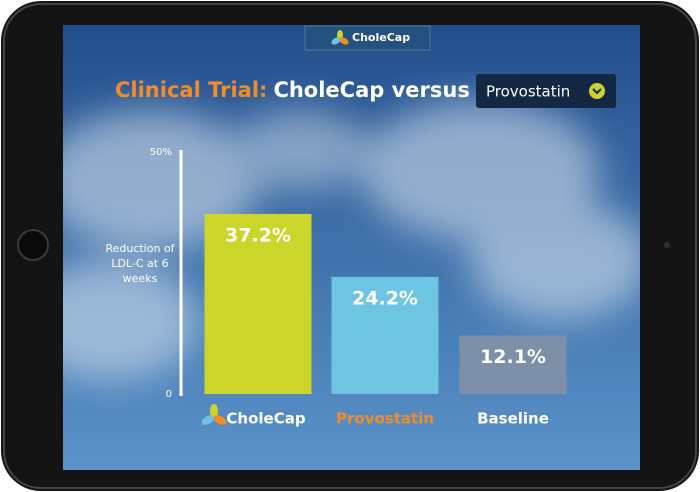  What do you see at coordinates (528, 92) in the screenshot?
I see `selector-text: Provostatin` at bounding box center [528, 92].